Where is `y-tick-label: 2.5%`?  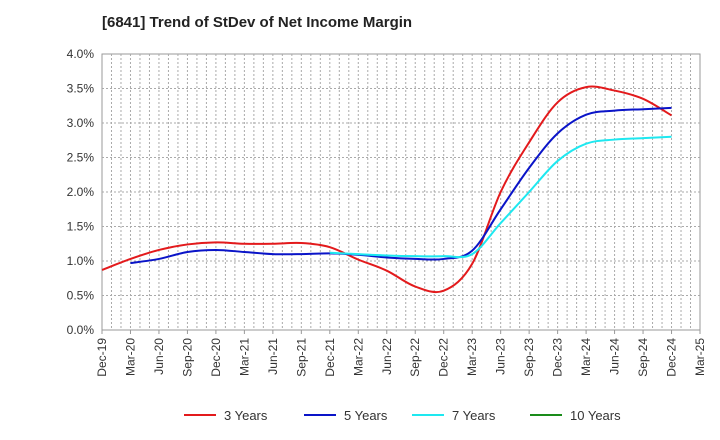
y-tick-label: 2.5% is located at coordinates (81, 158).